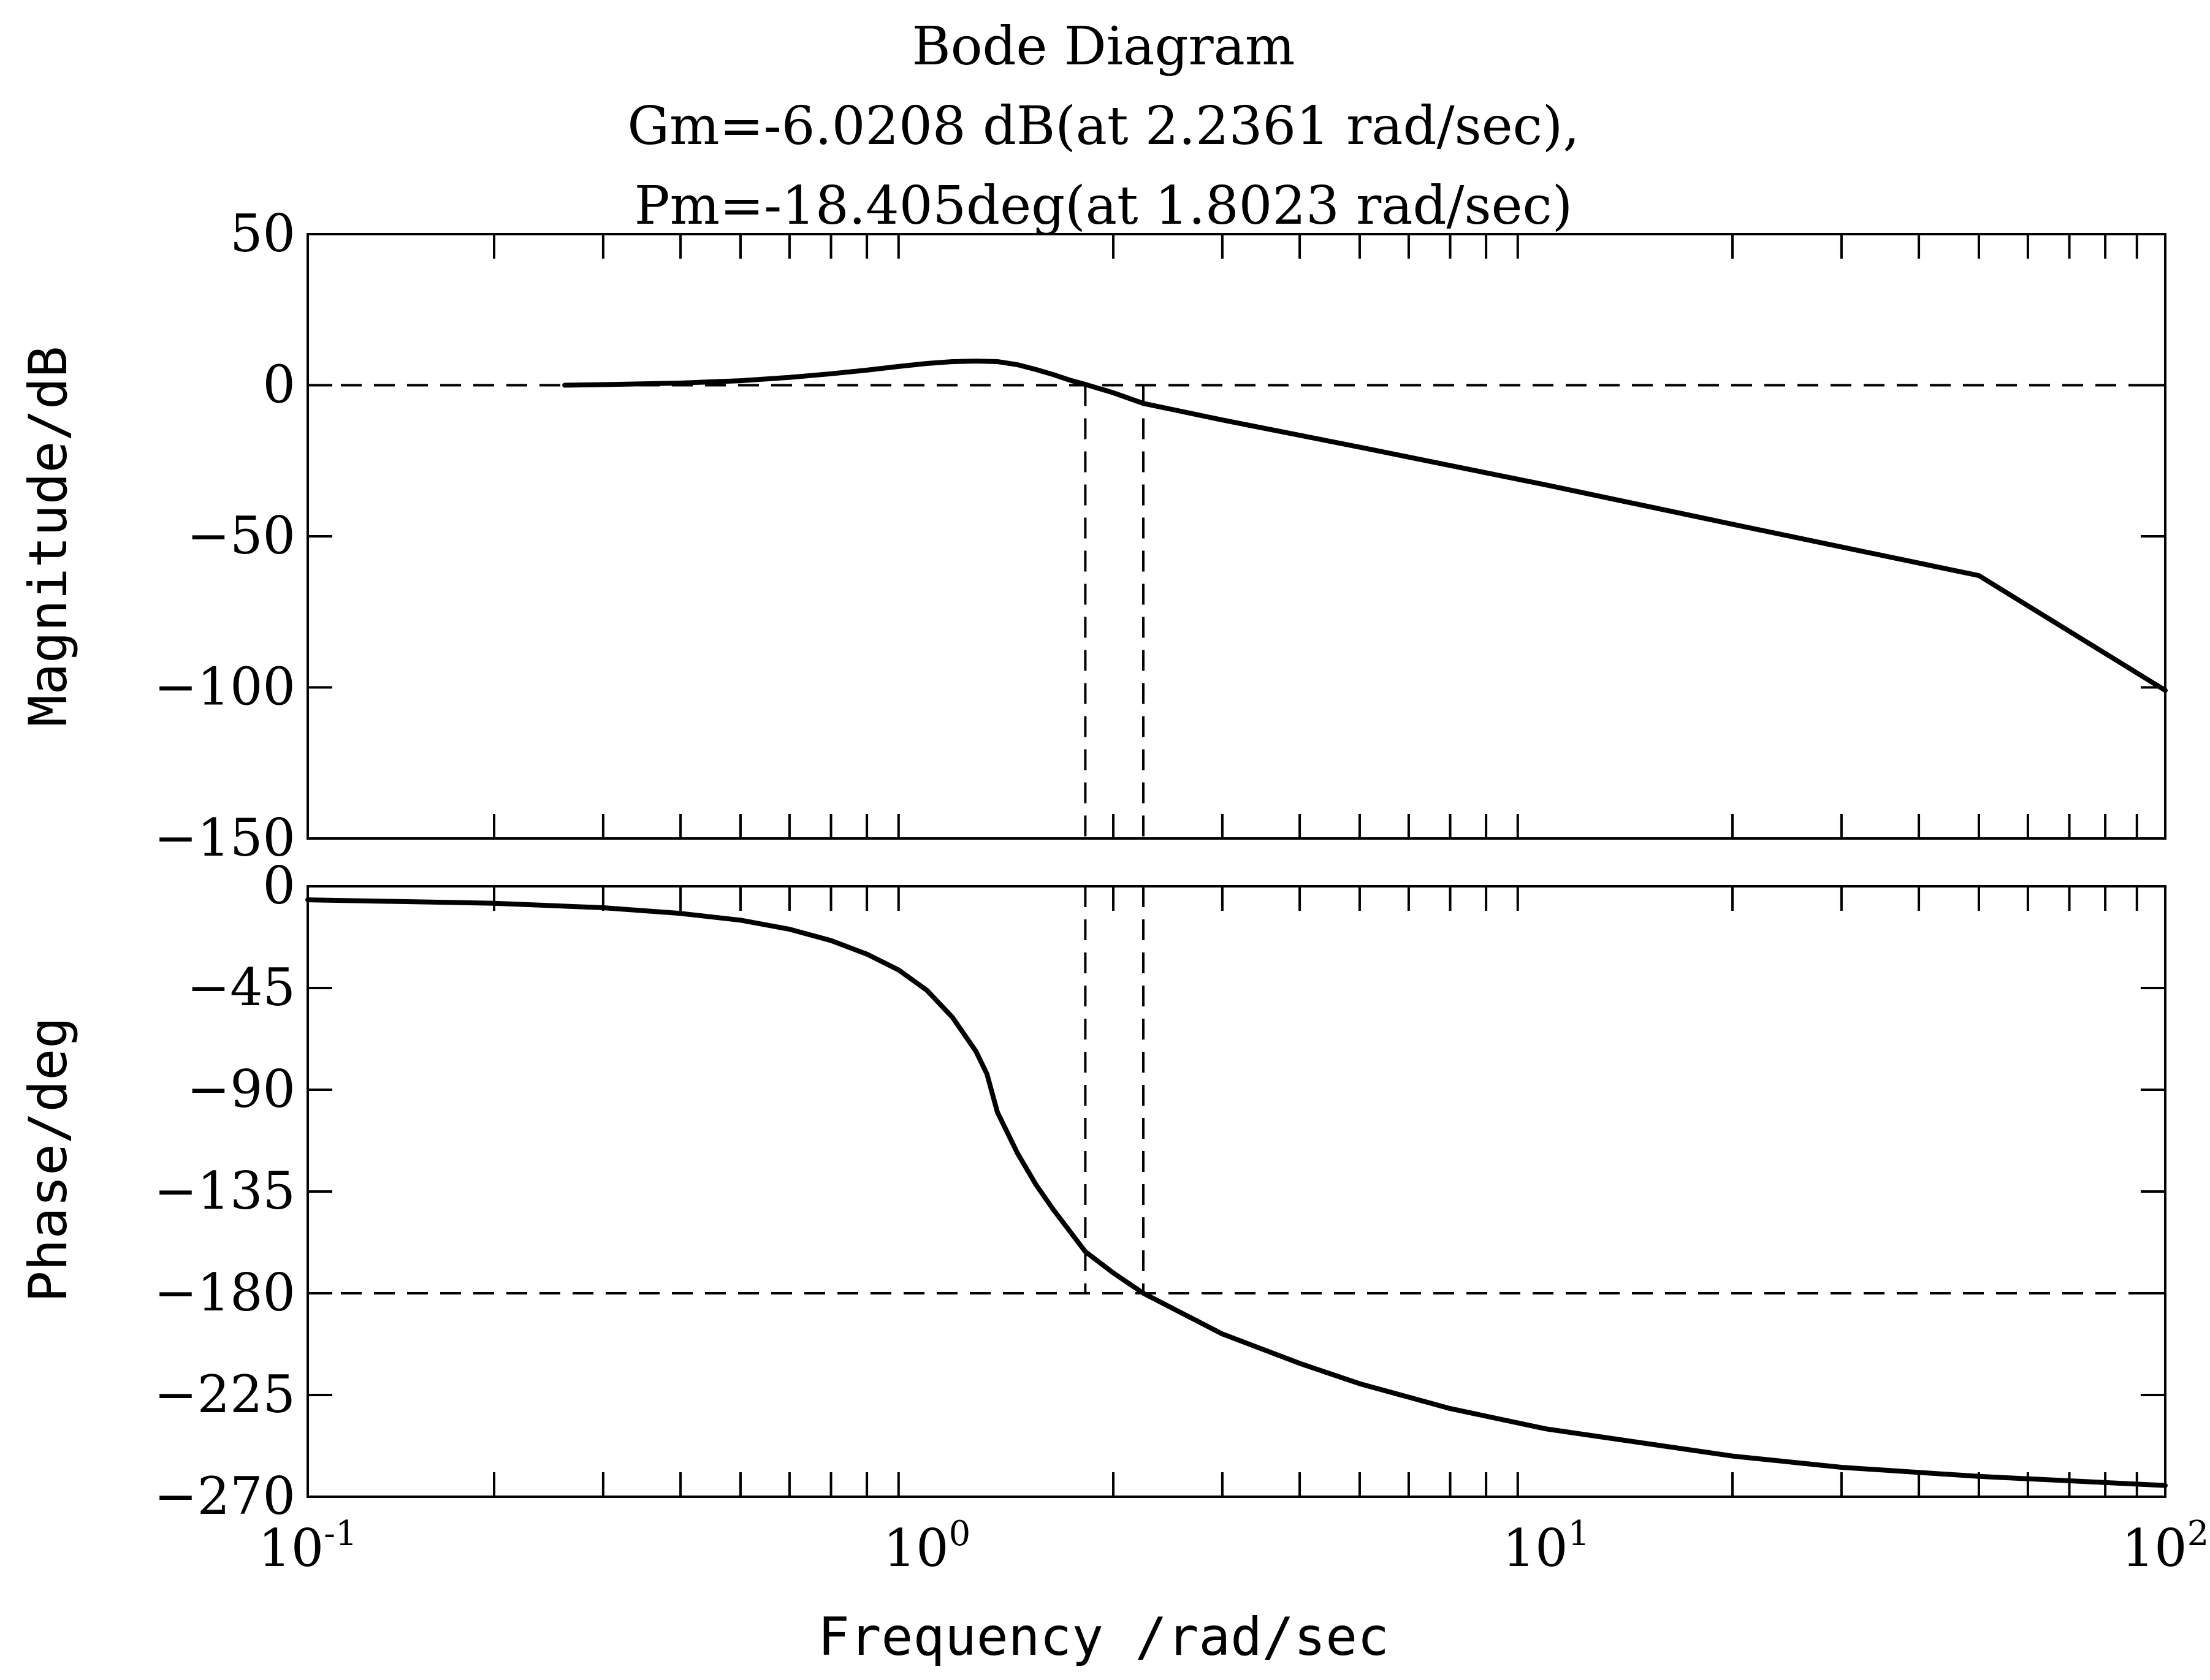  I want to click on x-tick-label: 10¹, so click(1546, 1546).